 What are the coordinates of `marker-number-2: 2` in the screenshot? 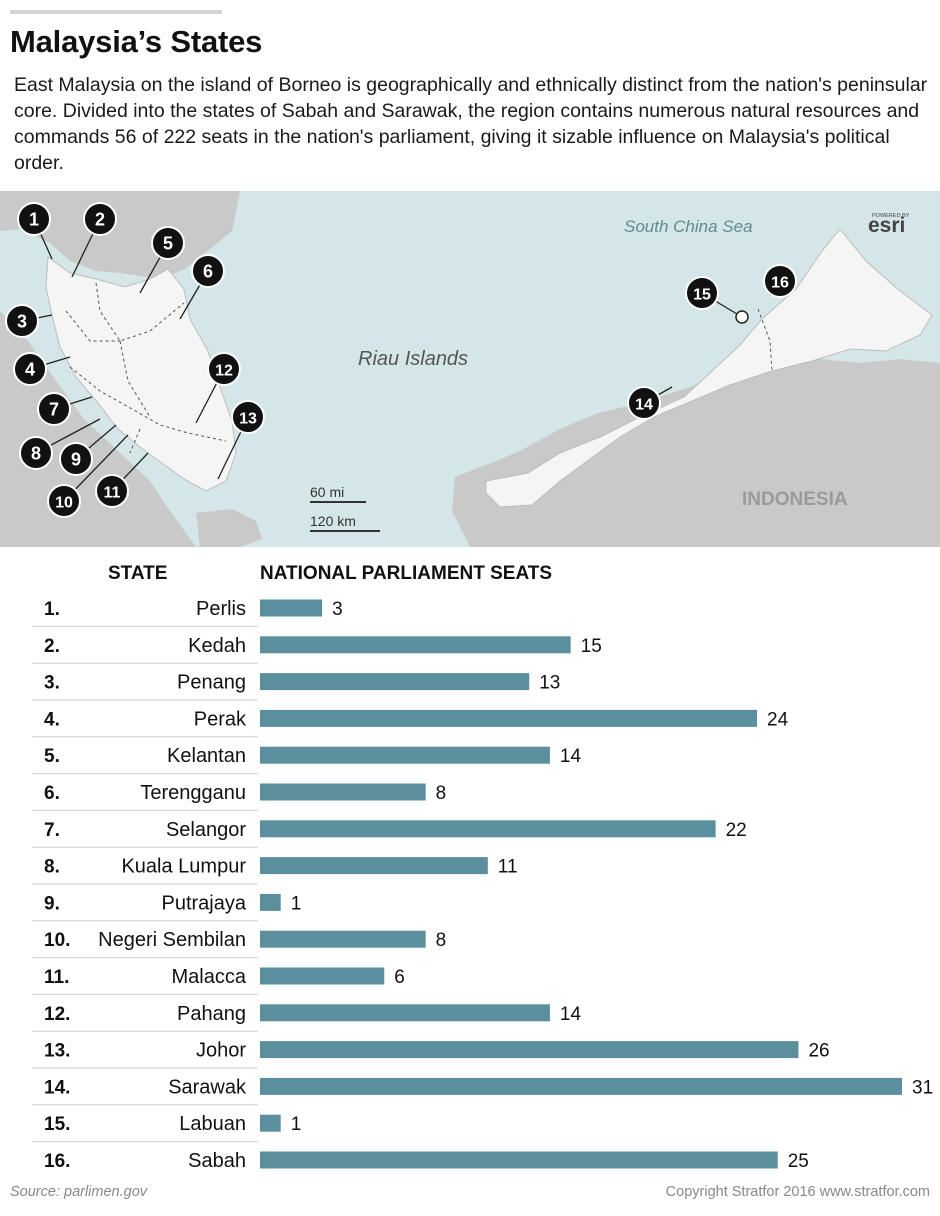 It's located at (100, 220).